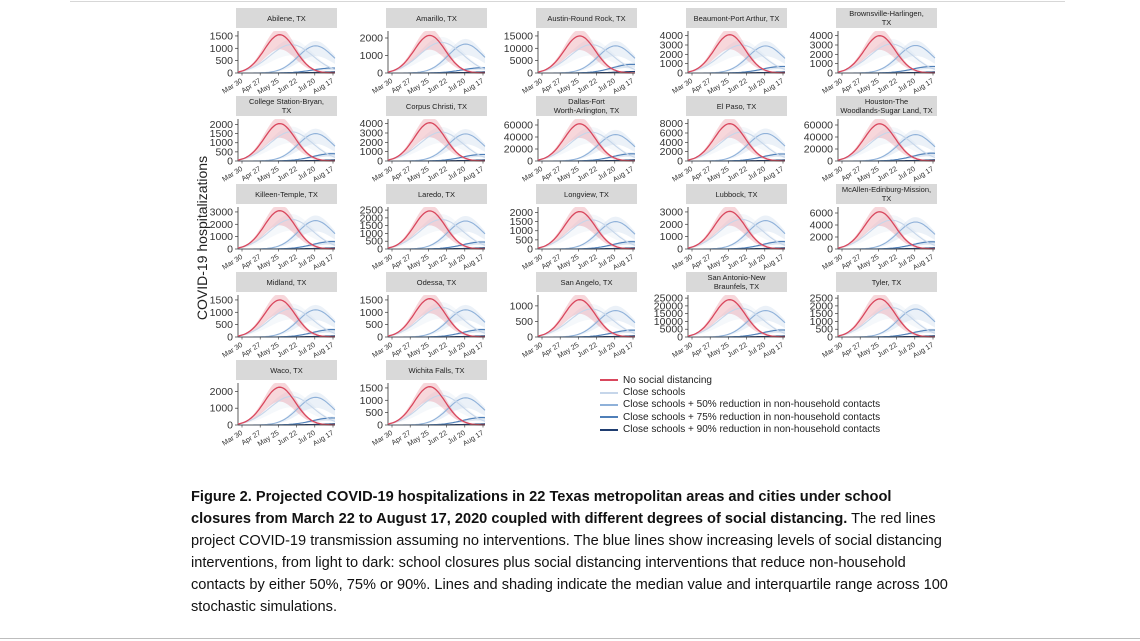 This screenshot has height=641, width=1140. Describe the element at coordinates (818, 126) in the screenshot. I see `y-tick-label: 60000` at that location.